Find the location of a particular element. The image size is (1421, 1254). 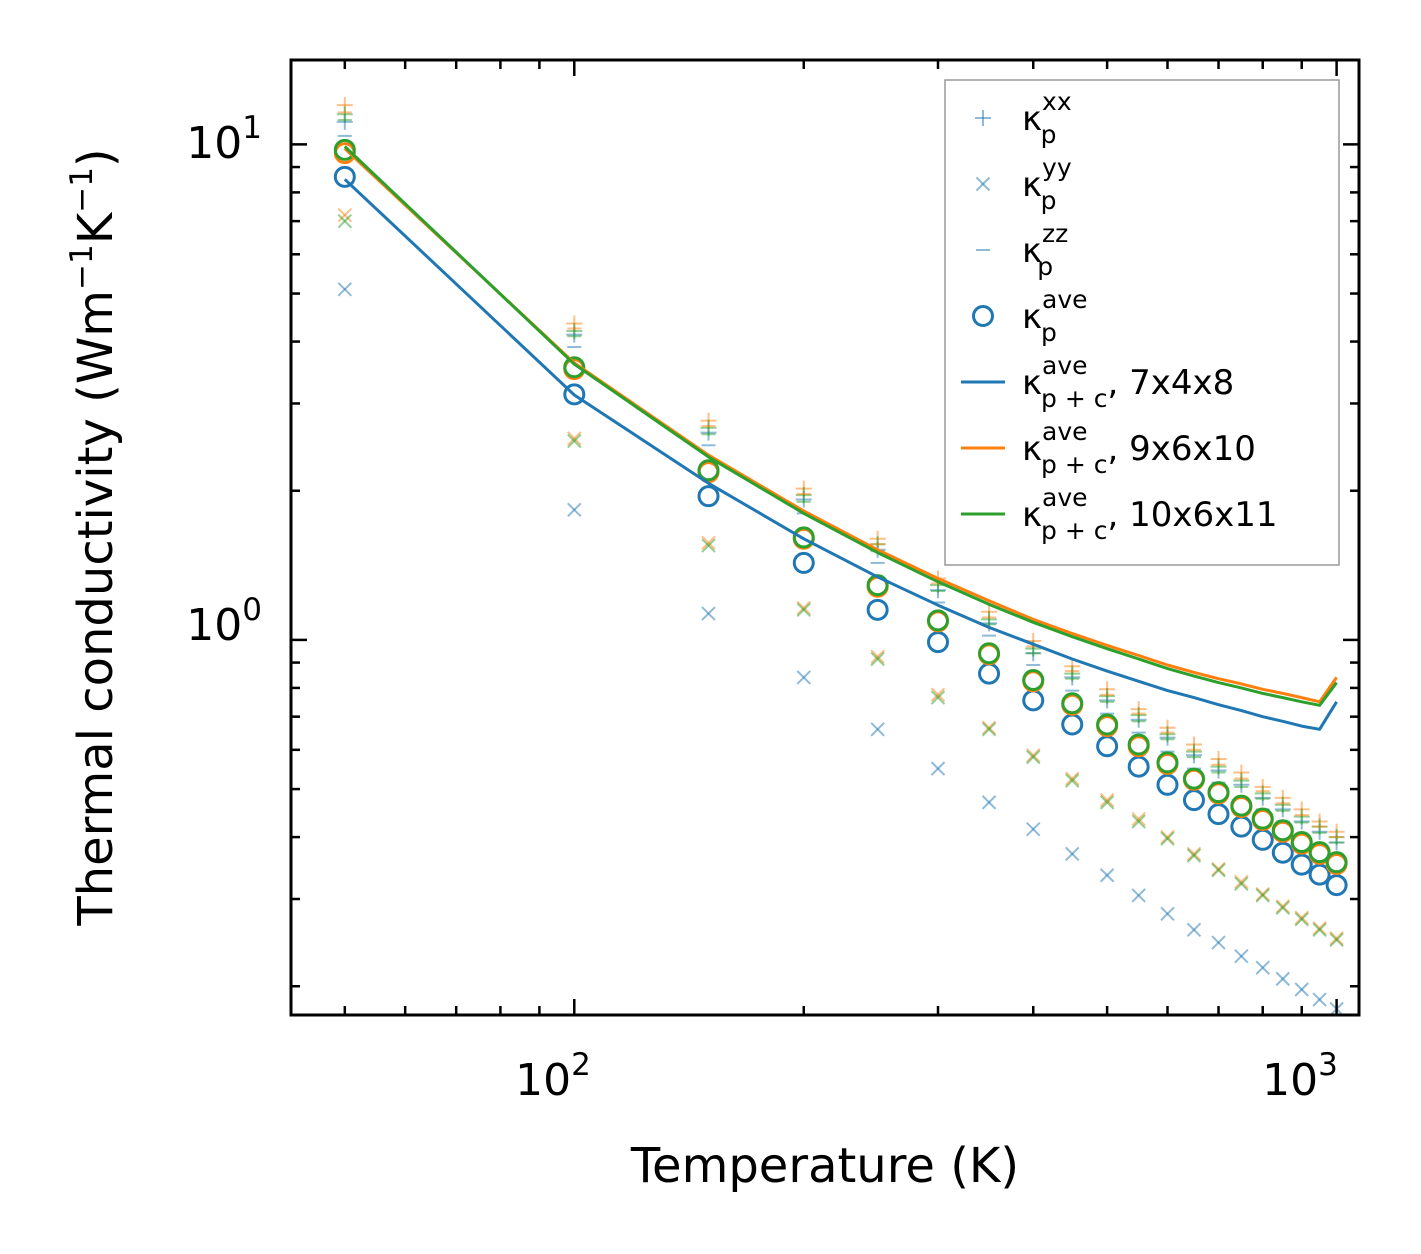

legend-entry-5: κave p + c, 9x6x10 is located at coordinates (1108, 448).